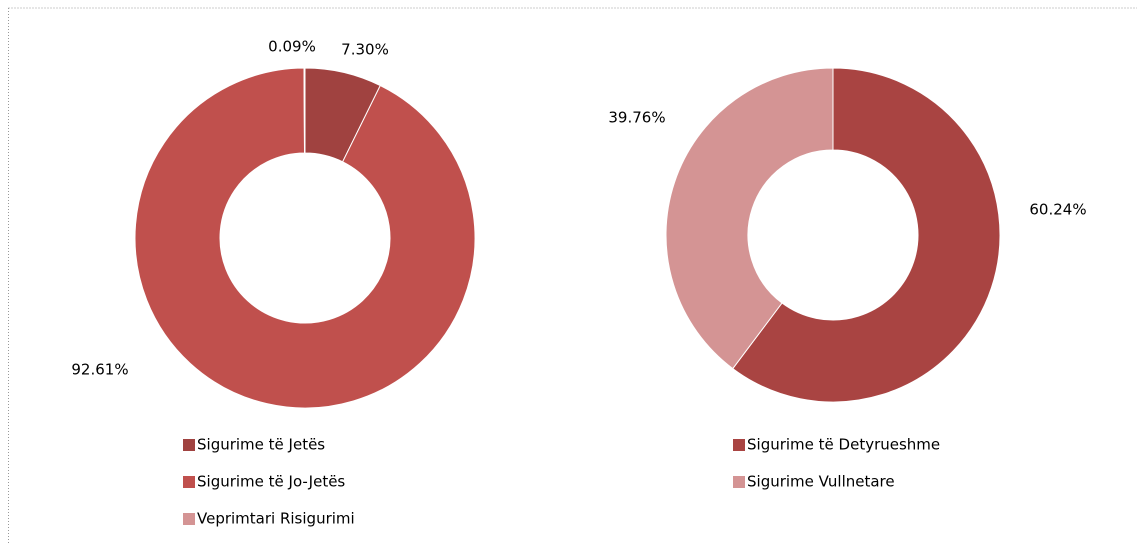 Image resolution: width=1137 pixels, height=544 pixels. Describe the element at coordinates (261, 445) in the screenshot. I see `legend-label: Sigurime të Jetës` at that location.